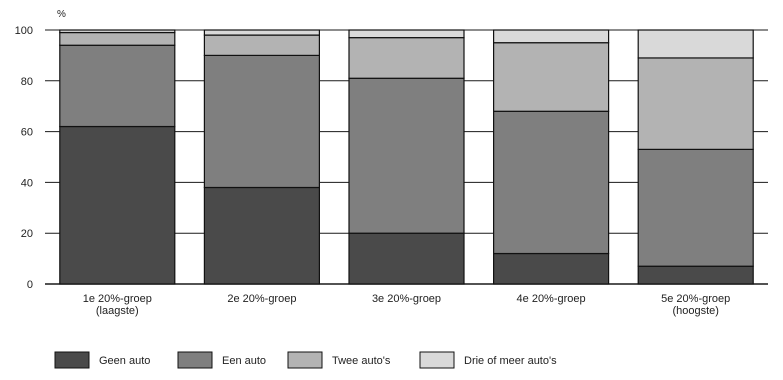 Image resolution: width=783 pixels, height=380 pixels. I want to click on y-tick-label: 20, so click(27, 234).